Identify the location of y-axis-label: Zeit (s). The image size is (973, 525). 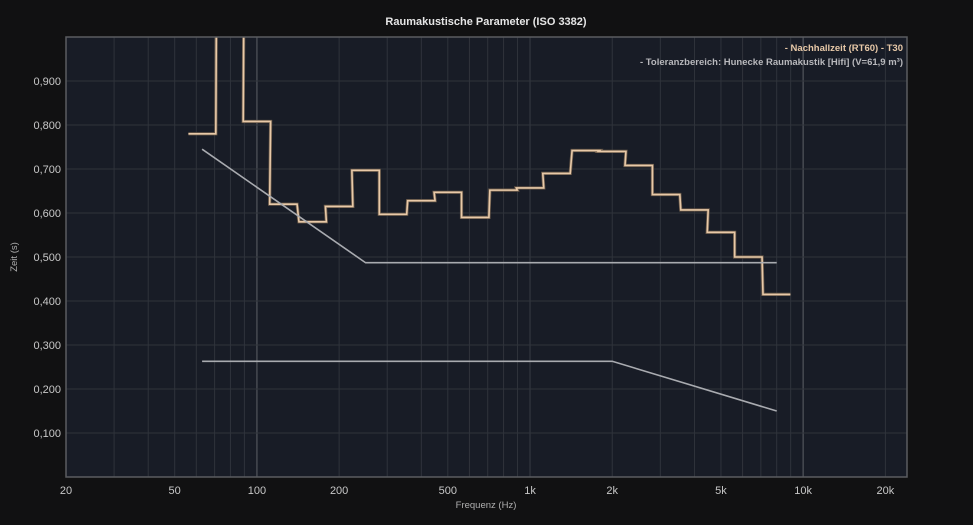
(14, 257).